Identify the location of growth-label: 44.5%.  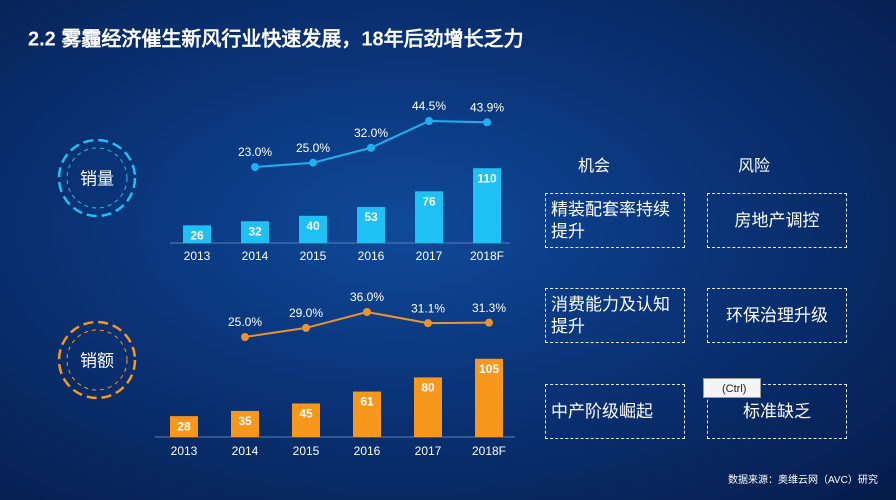
(429, 106).